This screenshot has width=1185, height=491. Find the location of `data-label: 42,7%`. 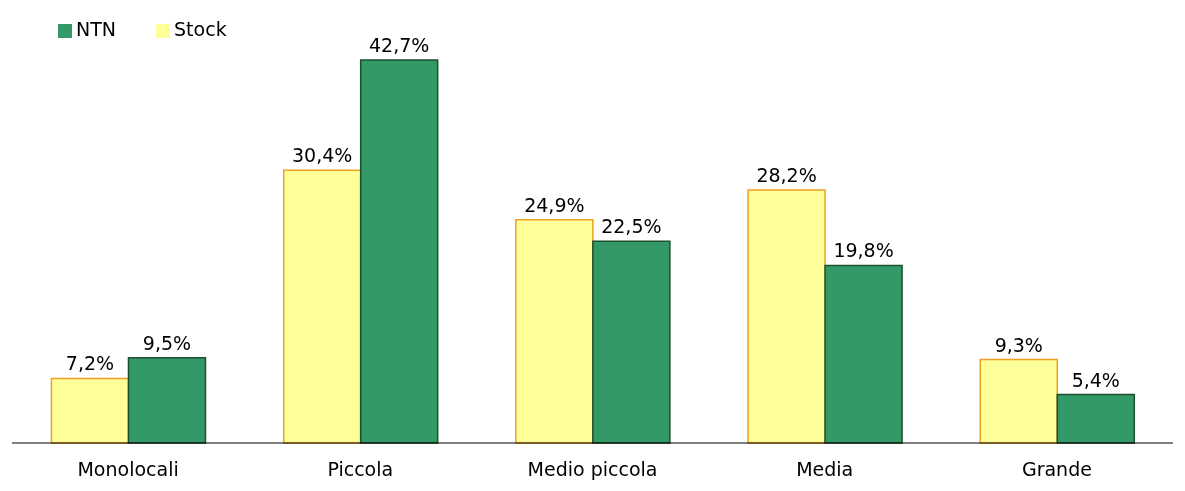

data-label: 42,7% is located at coordinates (399, 45).